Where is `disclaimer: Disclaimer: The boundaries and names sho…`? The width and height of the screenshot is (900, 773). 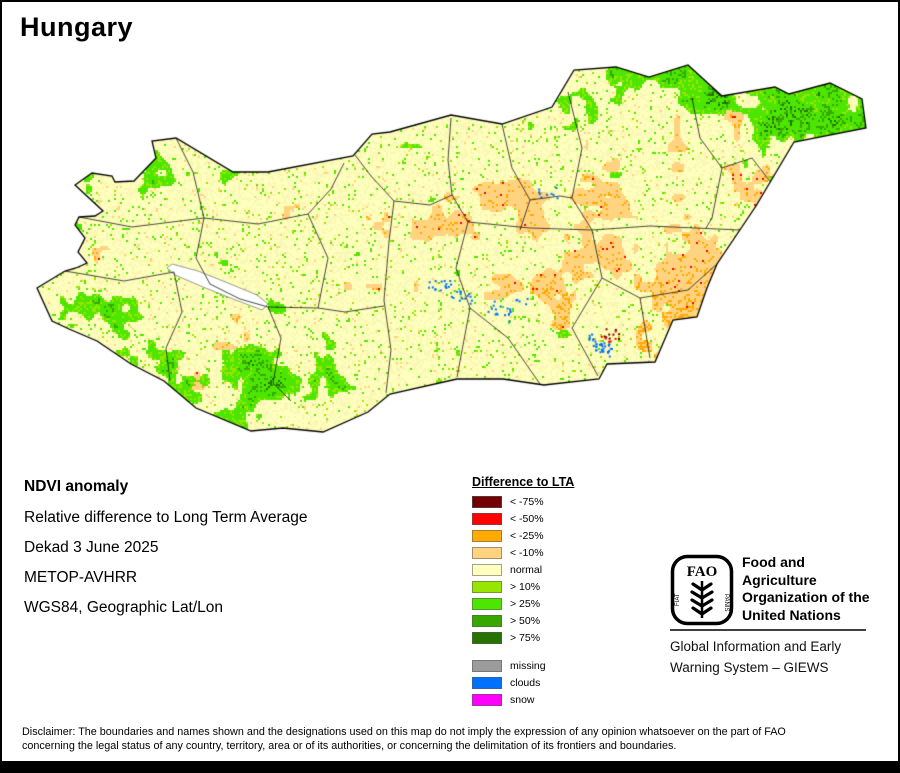 disclaimer: Disclaimer: The boundaries and names sho… is located at coordinates (453, 739).